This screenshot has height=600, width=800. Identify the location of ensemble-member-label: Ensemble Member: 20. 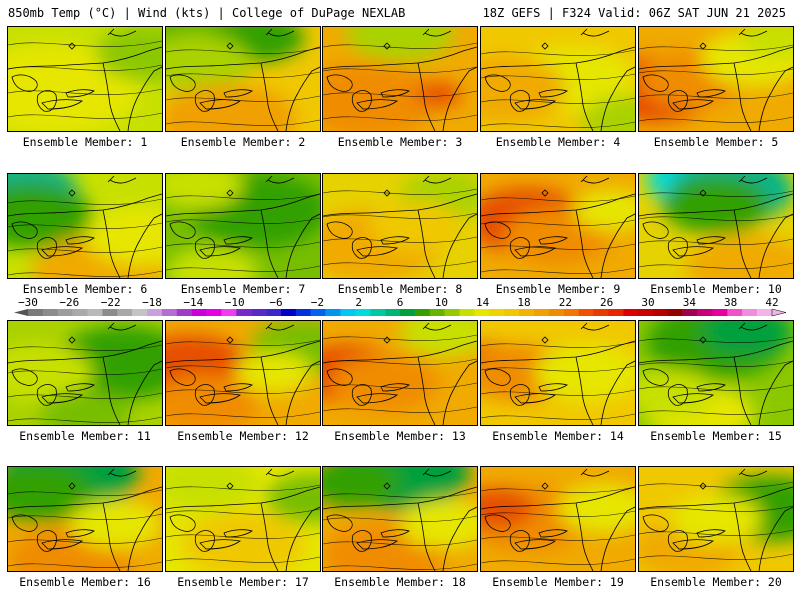
(716, 582).